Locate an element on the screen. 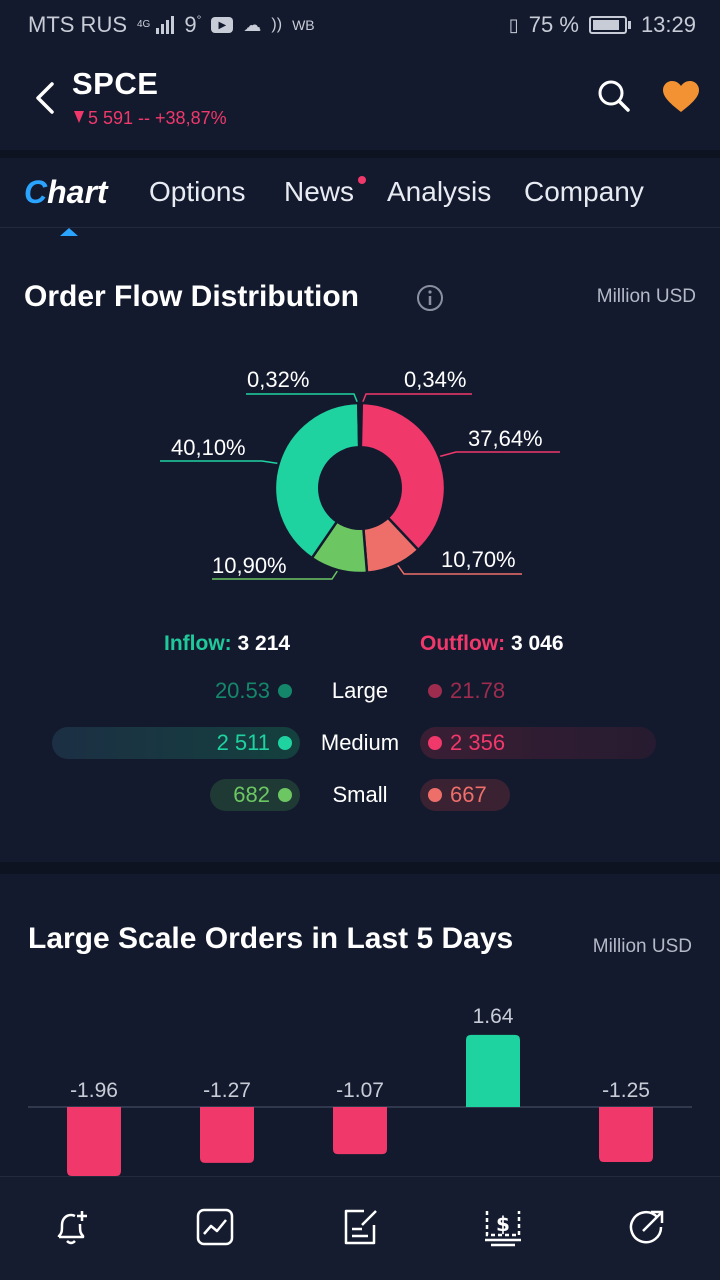 The width and height of the screenshot is (720, 1280). clock: 13:29 is located at coordinates (668, 24).